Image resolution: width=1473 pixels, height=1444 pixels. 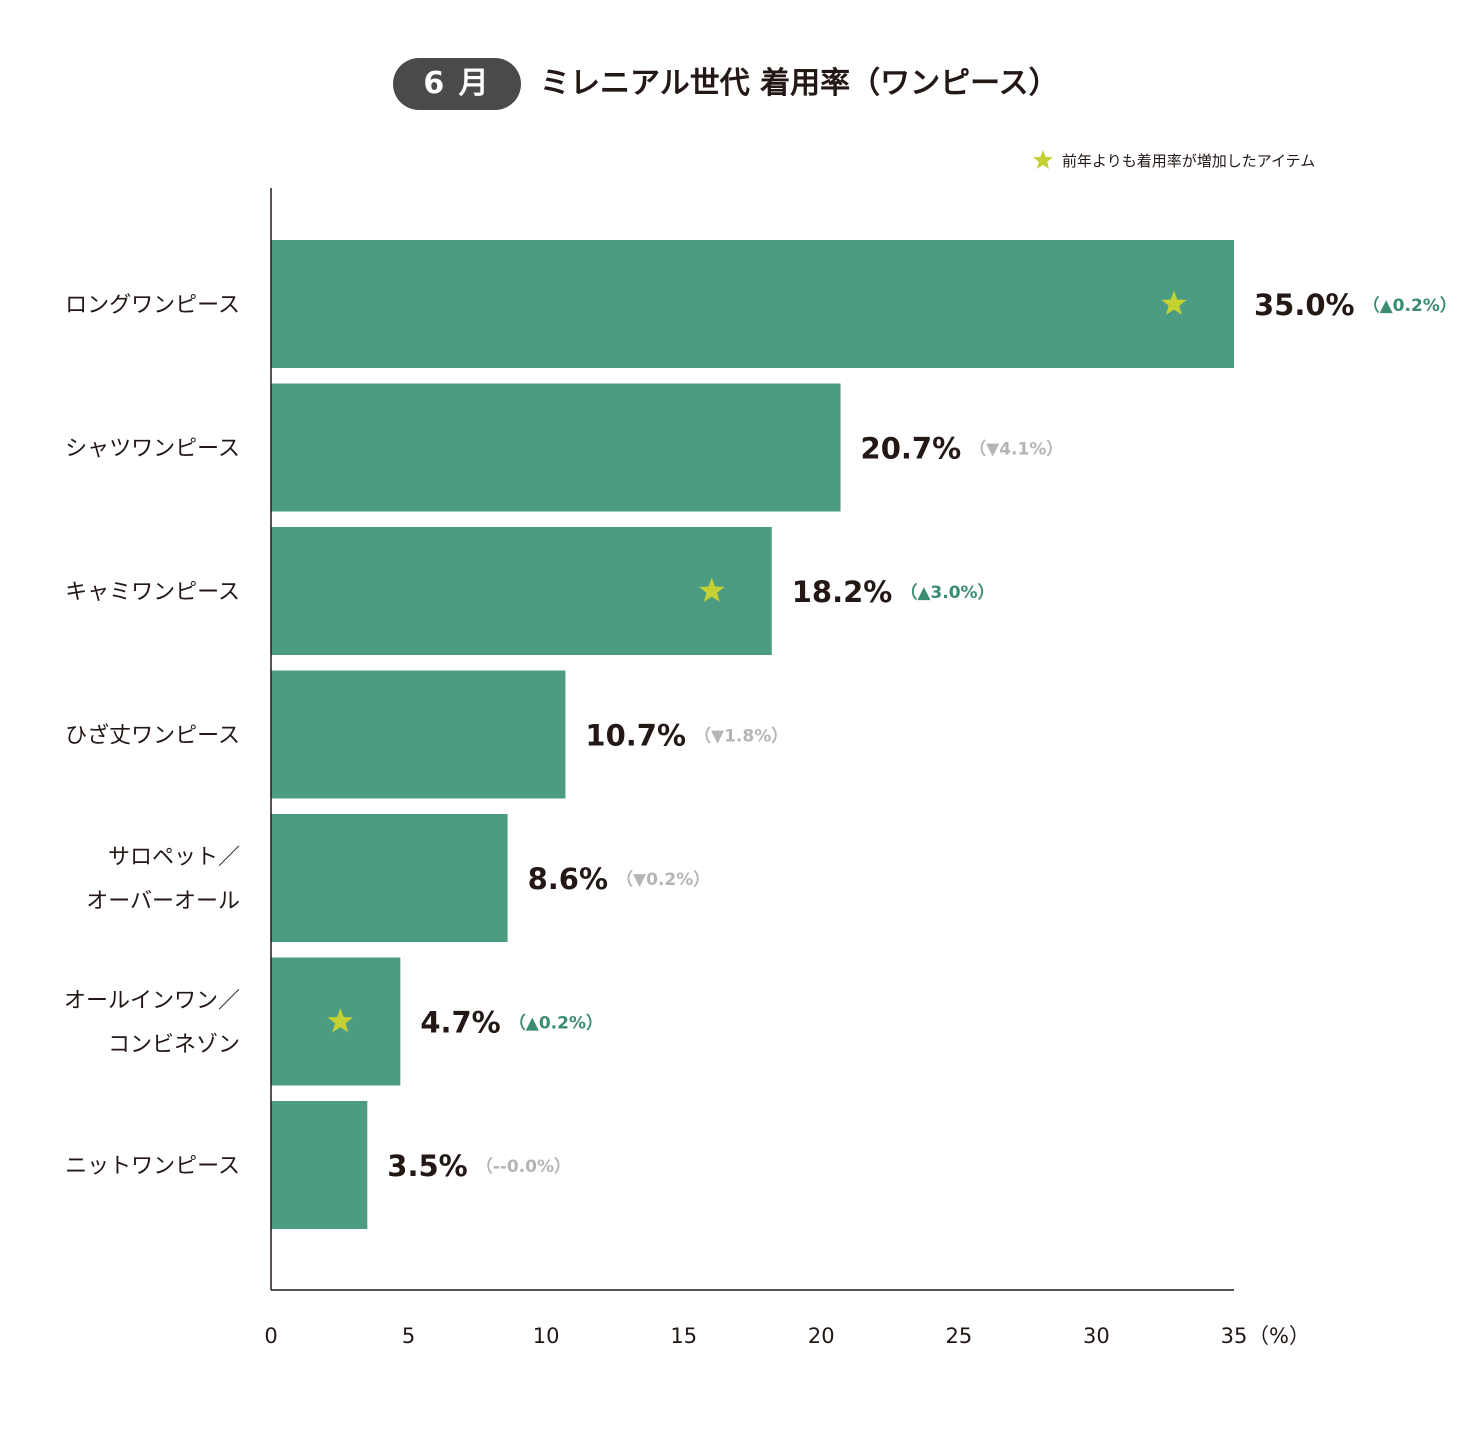 What do you see at coordinates (1016, 449) in the screenshot?
I see `change-label: （▼4.1%）` at bounding box center [1016, 449].